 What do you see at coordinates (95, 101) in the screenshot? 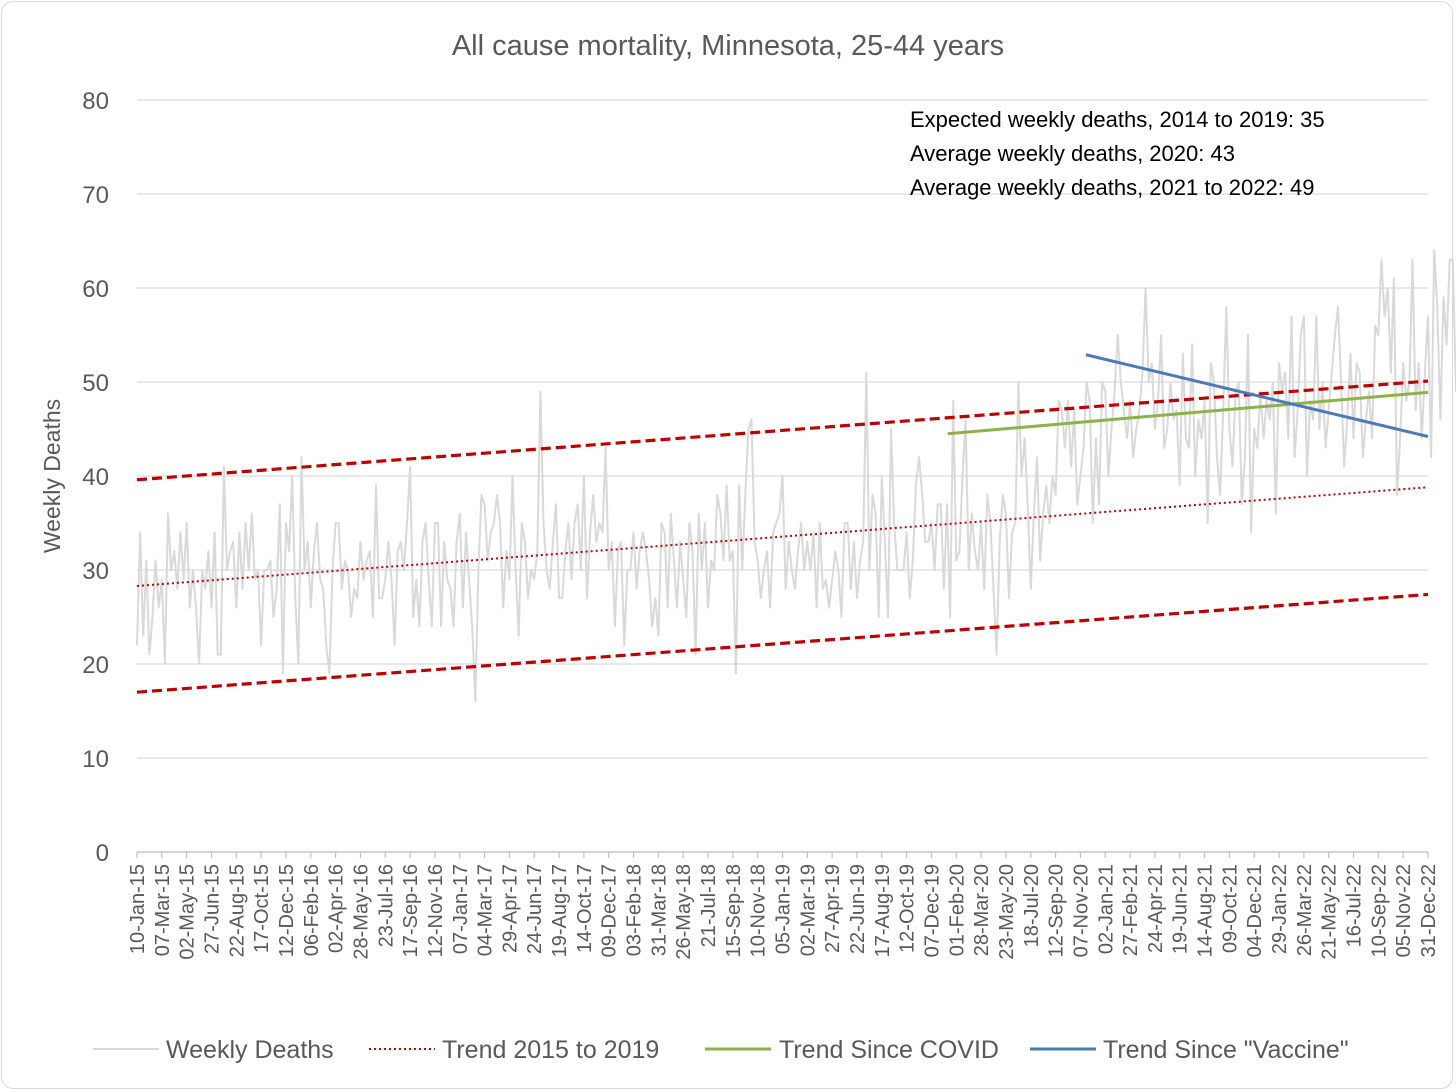
I see `y-tick-label: 80` at bounding box center [95, 101].